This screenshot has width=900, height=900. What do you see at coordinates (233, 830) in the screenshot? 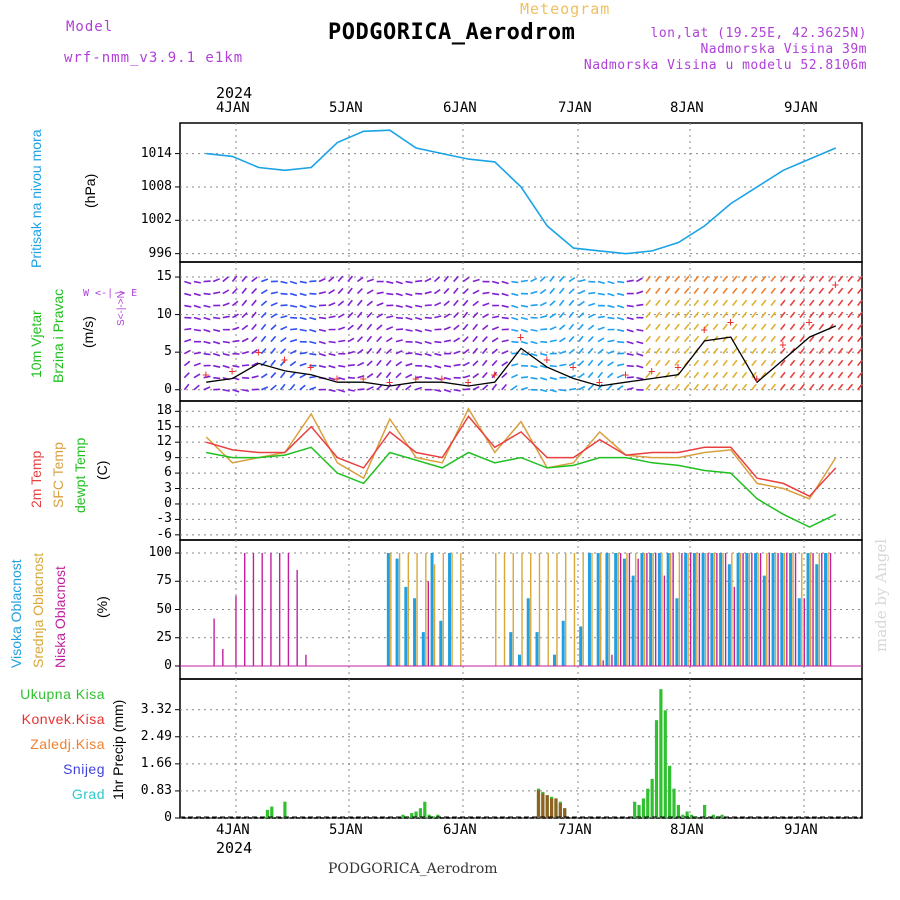
I see `day-label-bottom: 4JAN` at bounding box center [233, 830].